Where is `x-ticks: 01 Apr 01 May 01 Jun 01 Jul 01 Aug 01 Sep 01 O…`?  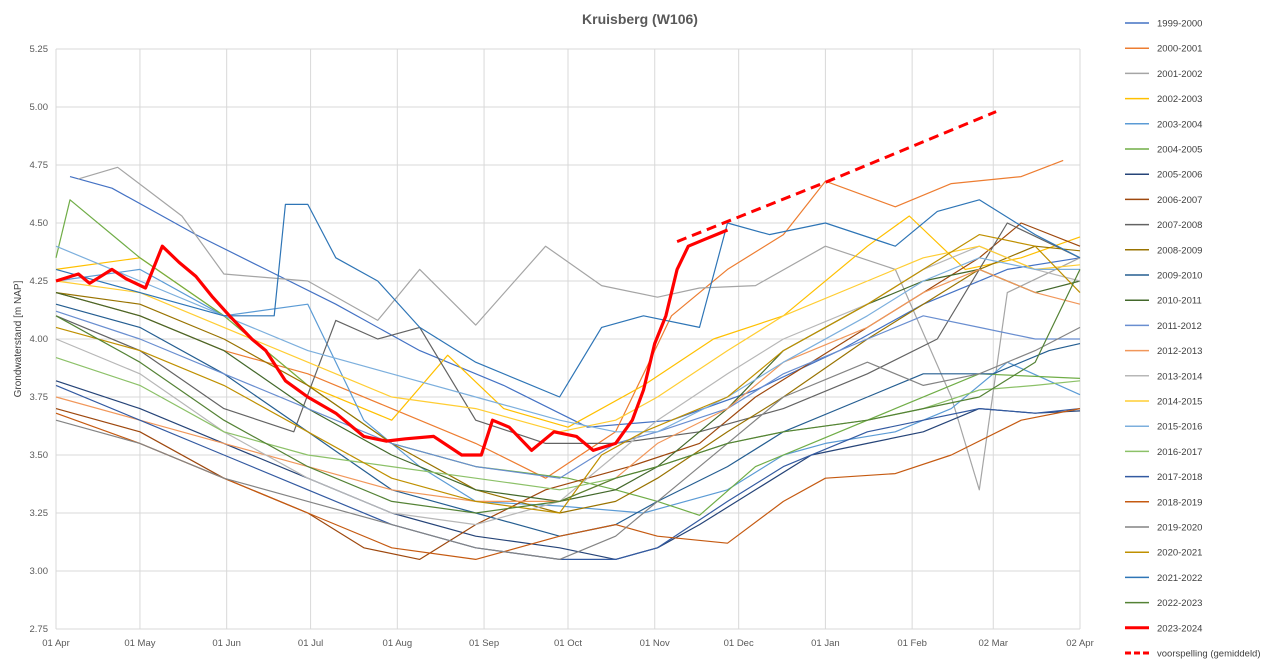 x-ticks: 01 Apr 01 May 01 Jun 01 Jul 01 Aug 01 Sep 01 O… is located at coordinates (567, 643).